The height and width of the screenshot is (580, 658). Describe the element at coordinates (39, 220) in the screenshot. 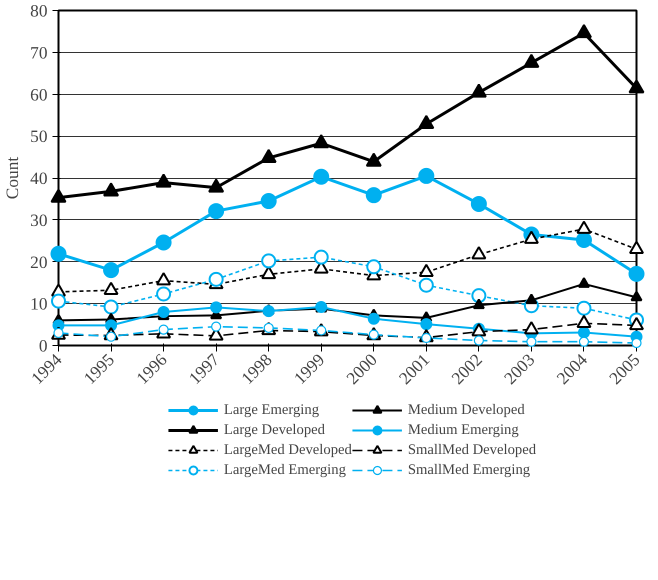

I see `y-tick-label: 30` at that location.